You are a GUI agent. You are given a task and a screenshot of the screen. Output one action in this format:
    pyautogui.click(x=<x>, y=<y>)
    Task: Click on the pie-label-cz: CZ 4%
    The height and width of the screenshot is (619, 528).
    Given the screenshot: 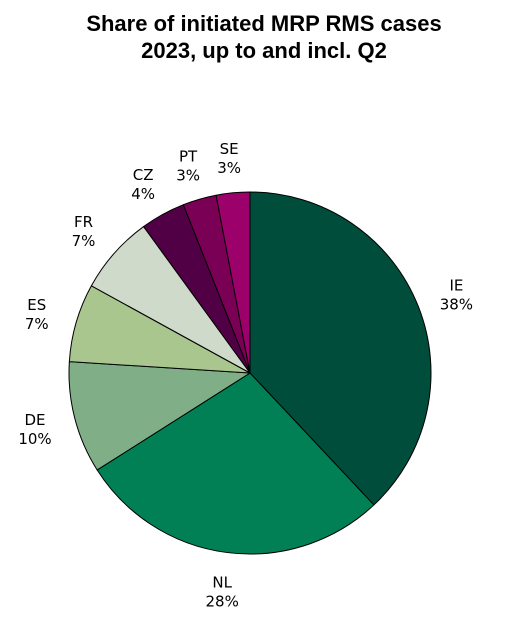 What is the action you would take?
    pyautogui.click(x=143, y=184)
    